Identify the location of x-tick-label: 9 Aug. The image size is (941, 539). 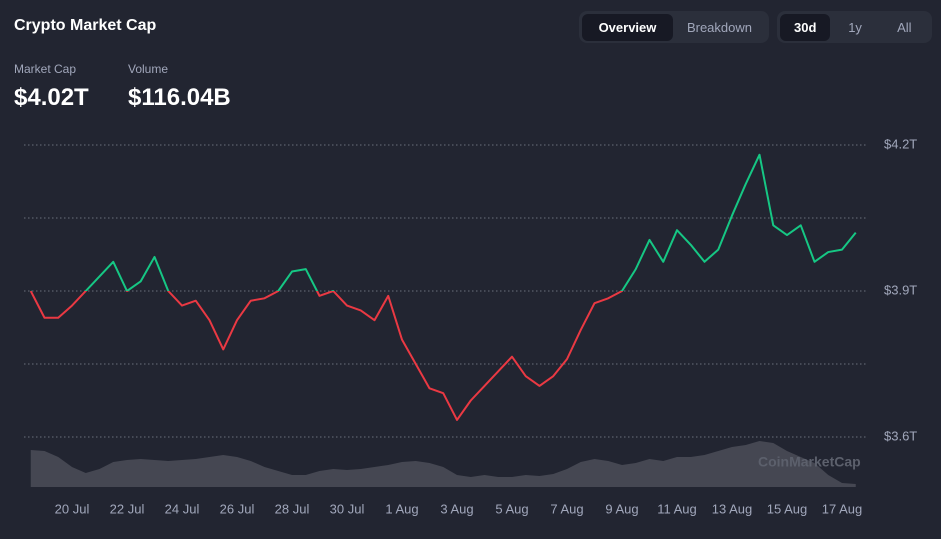
(621, 508).